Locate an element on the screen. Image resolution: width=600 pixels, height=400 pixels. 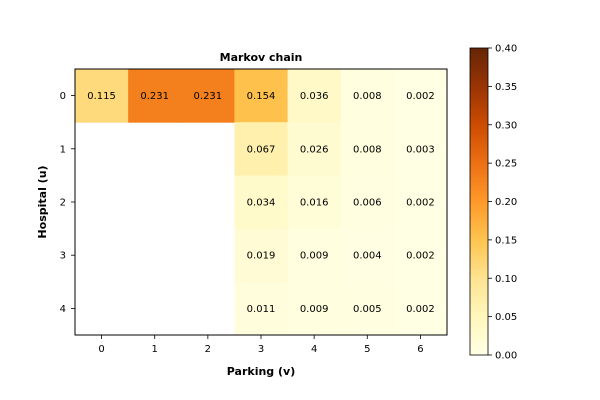
colorbar-tick-label: 0.40 is located at coordinates (506, 49).